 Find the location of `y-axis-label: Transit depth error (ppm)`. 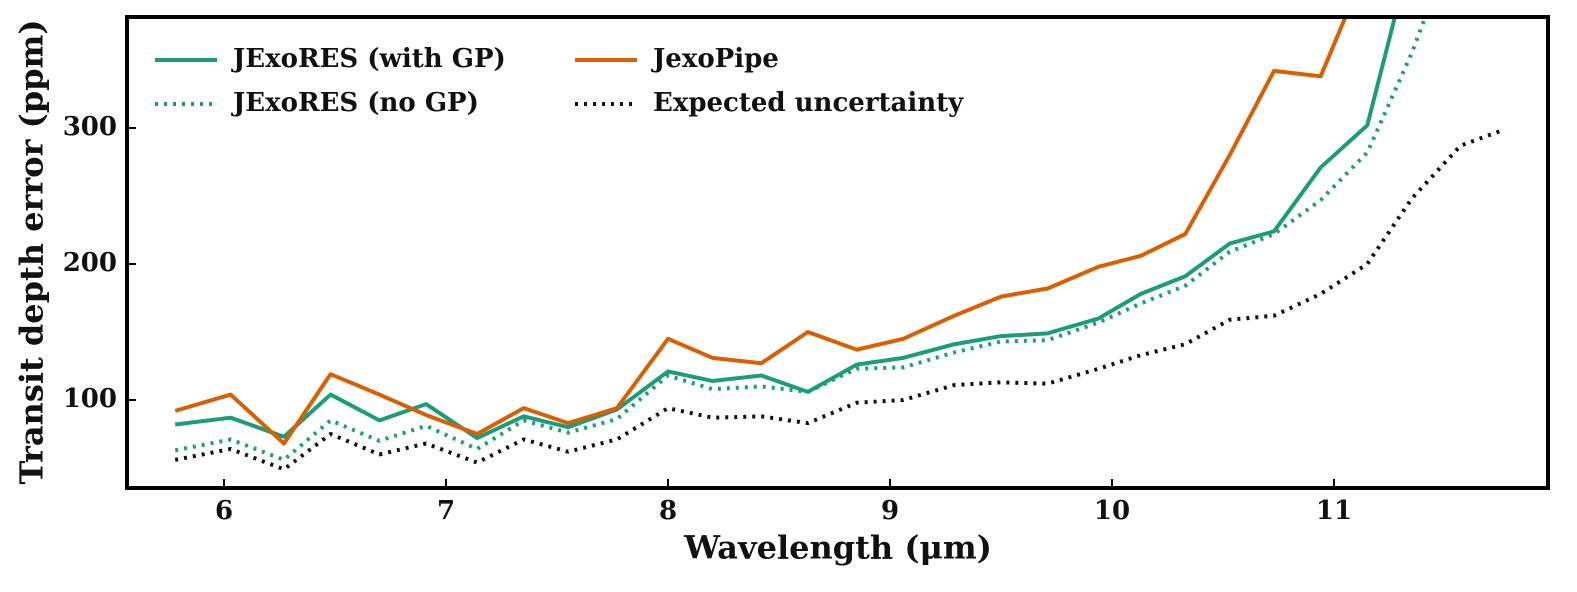

y-axis-label: Transit depth error (ppm) is located at coordinates (32, 251).